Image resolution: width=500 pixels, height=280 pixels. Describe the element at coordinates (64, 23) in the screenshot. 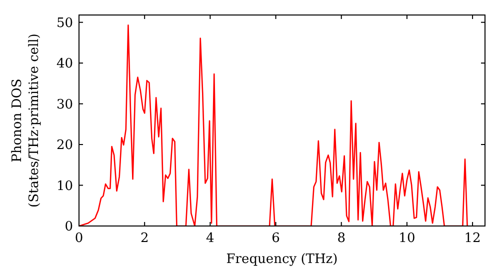

I see `y-tick-label: 50` at that location.